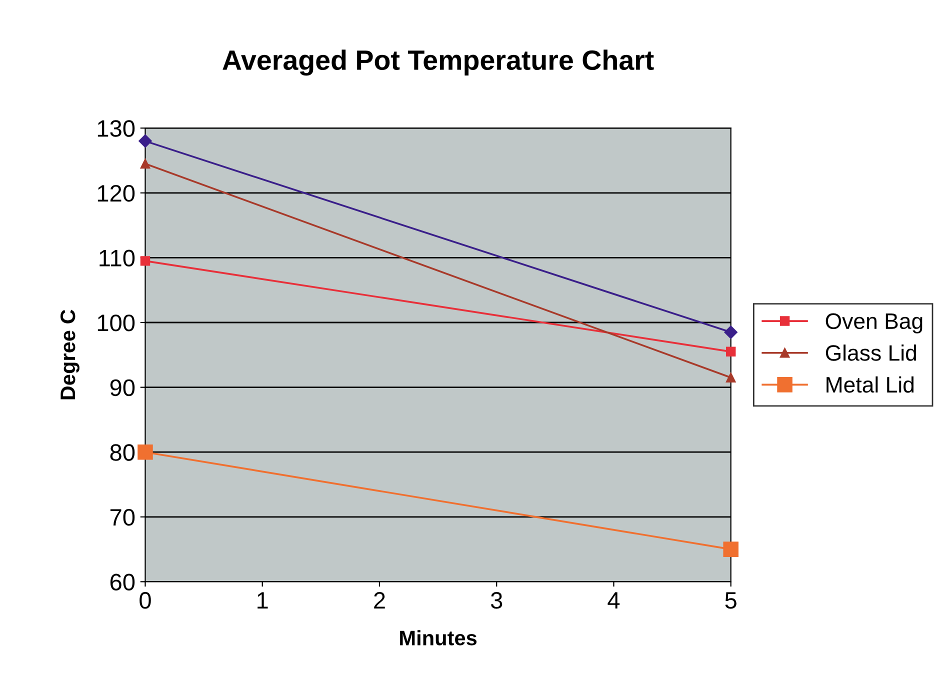 The width and height of the screenshot is (937, 700). What do you see at coordinates (438, 638) in the screenshot?
I see `x-axis-title: Minutes` at bounding box center [438, 638].